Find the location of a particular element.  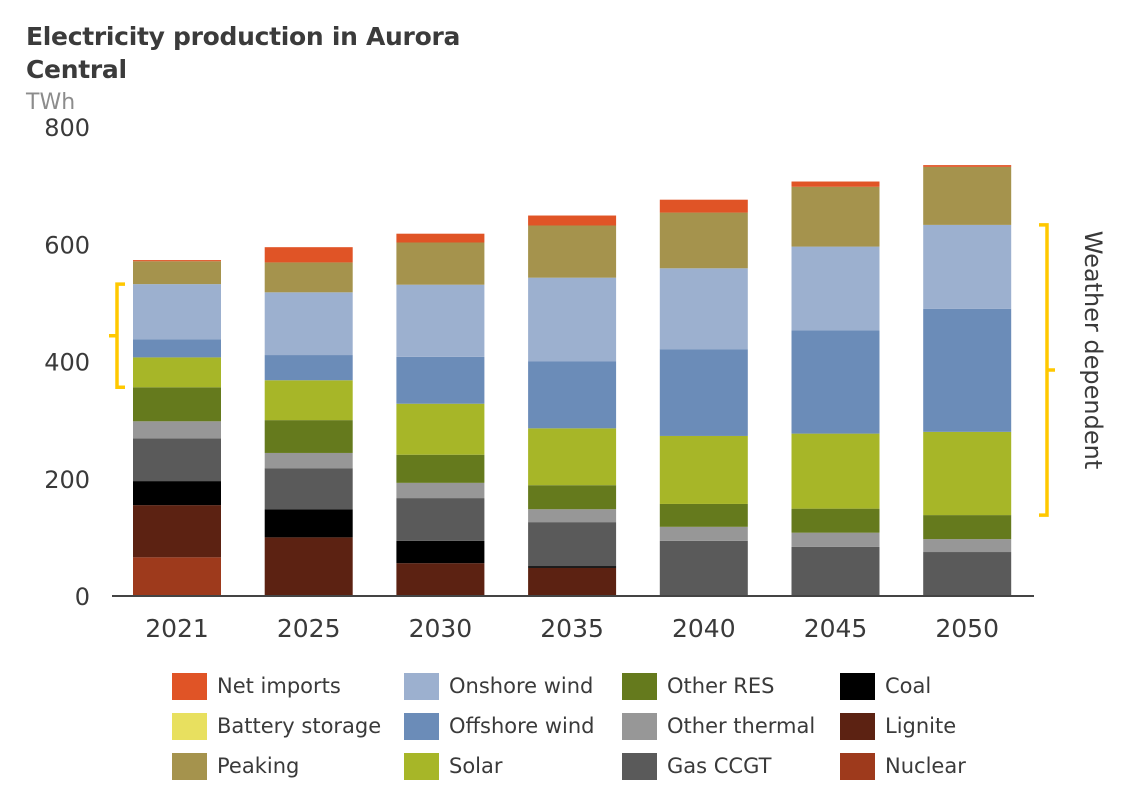

y-tick-label: 600 is located at coordinates (67, 245).